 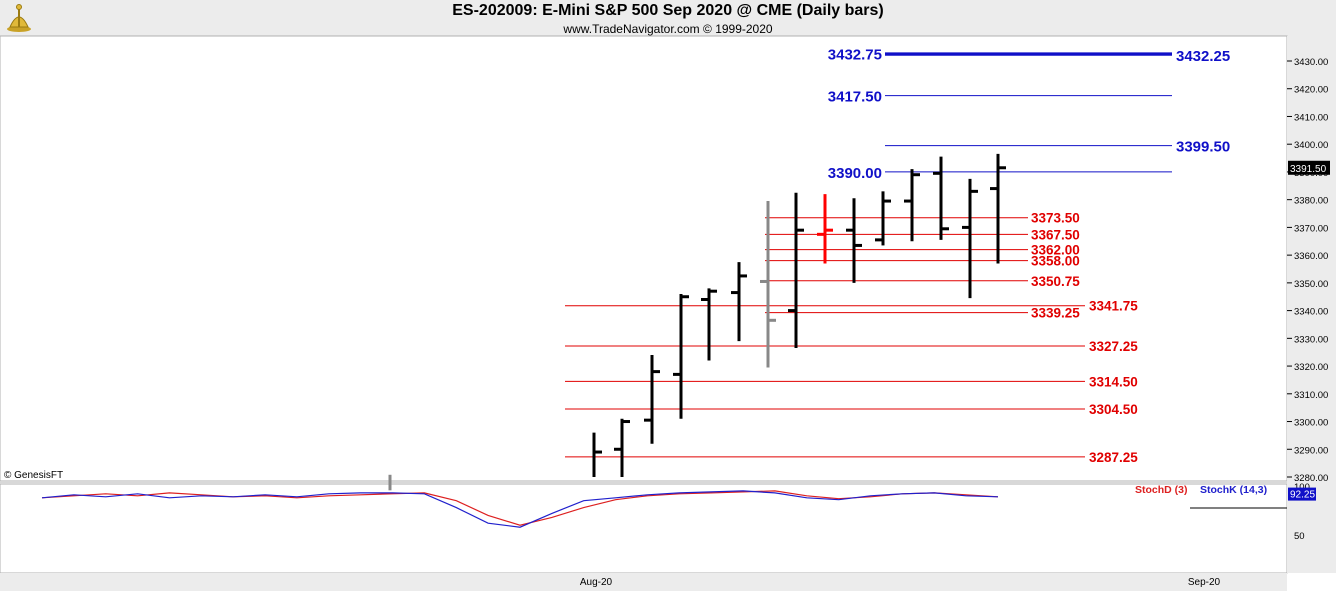 I want to click on chart-header, so click(x=668, y=18).